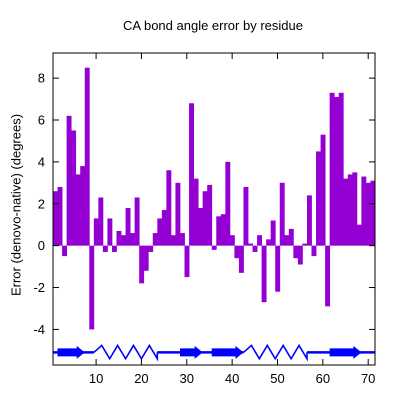 The width and height of the screenshot is (400, 405). Describe the element at coordinates (213, 25) in the screenshot. I see `chart-title: CA bond angle error by residue` at that location.